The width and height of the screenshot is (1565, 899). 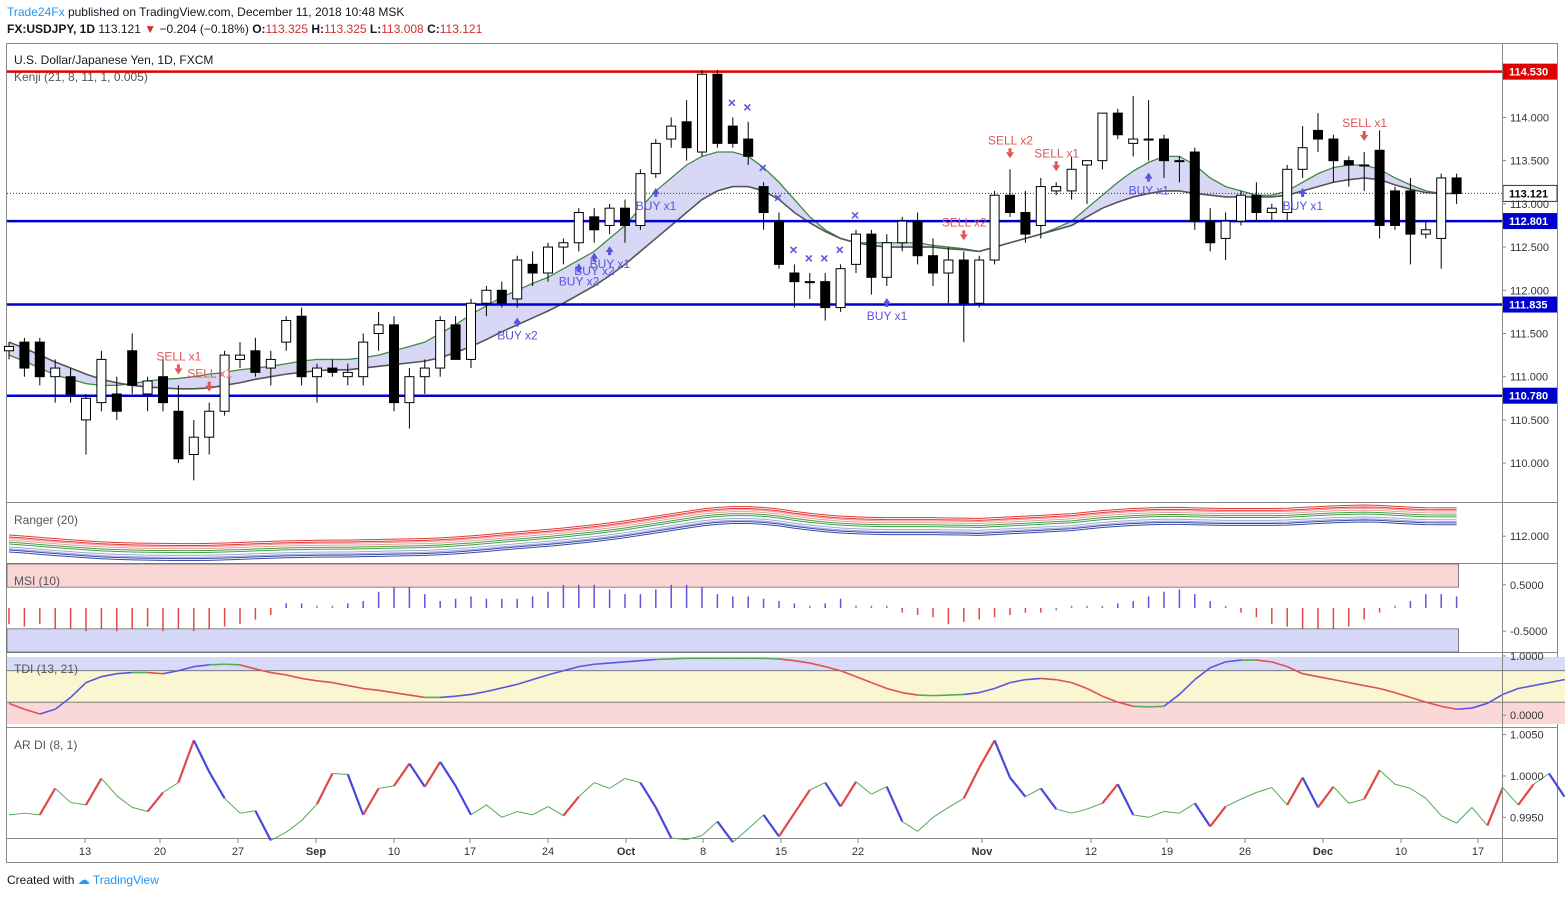 What do you see at coordinates (786, 786) in the screenshot?
I see `ardi-pane: AR DI (8, 1) 1.0050 1.0000 0.9950` at bounding box center [786, 786].